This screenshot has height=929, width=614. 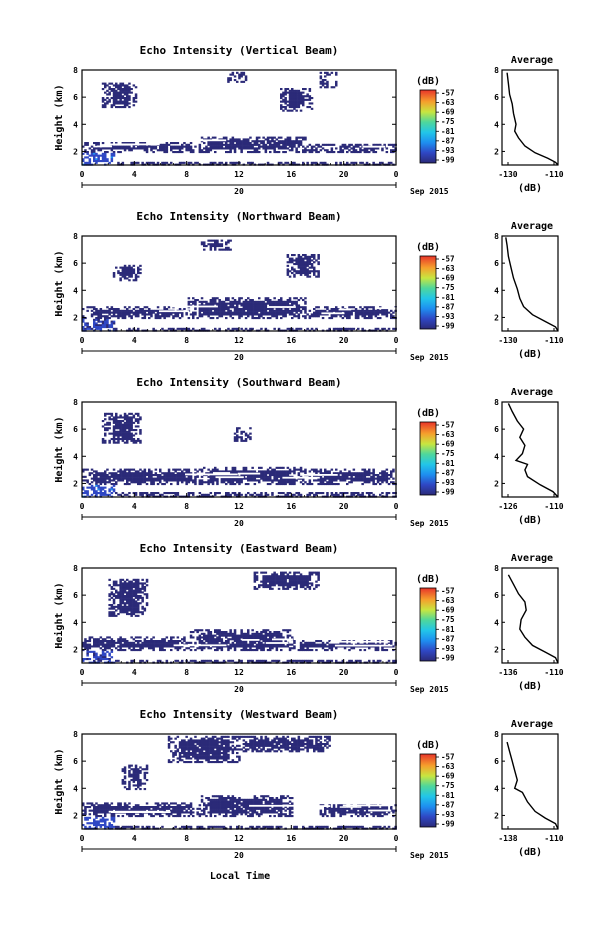 What do you see at coordinates (448, 463) in the screenshot?
I see `colorbar-tick-label: -81` at bounding box center [448, 463].